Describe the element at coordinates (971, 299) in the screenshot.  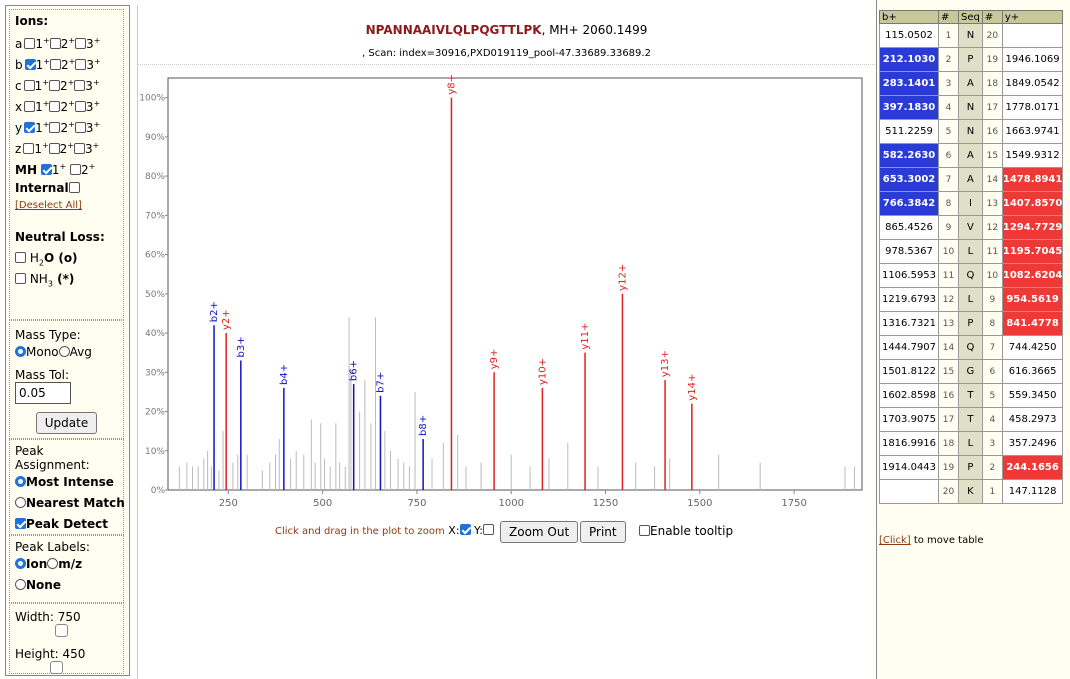
I see `table-row: 1219.6793 12 L 9 954.5619` at that location.